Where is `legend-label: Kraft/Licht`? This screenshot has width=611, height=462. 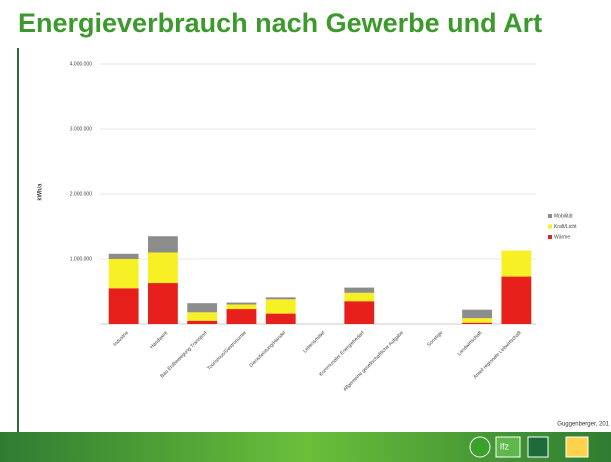 legend-label: Kraft/Licht is located at coordinates (565, 227).